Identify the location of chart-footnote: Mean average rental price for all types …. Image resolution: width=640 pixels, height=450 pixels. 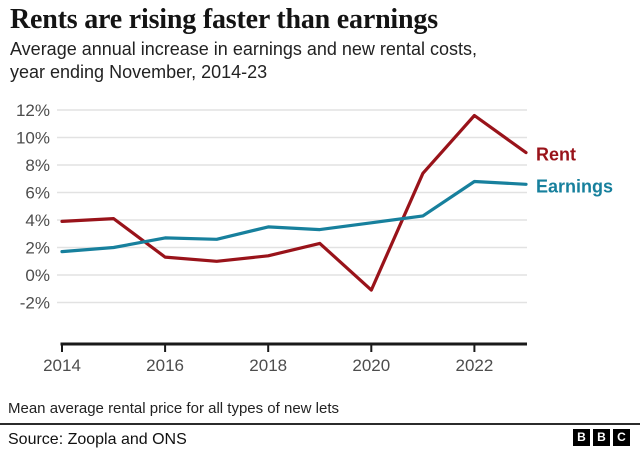
(174, 408).